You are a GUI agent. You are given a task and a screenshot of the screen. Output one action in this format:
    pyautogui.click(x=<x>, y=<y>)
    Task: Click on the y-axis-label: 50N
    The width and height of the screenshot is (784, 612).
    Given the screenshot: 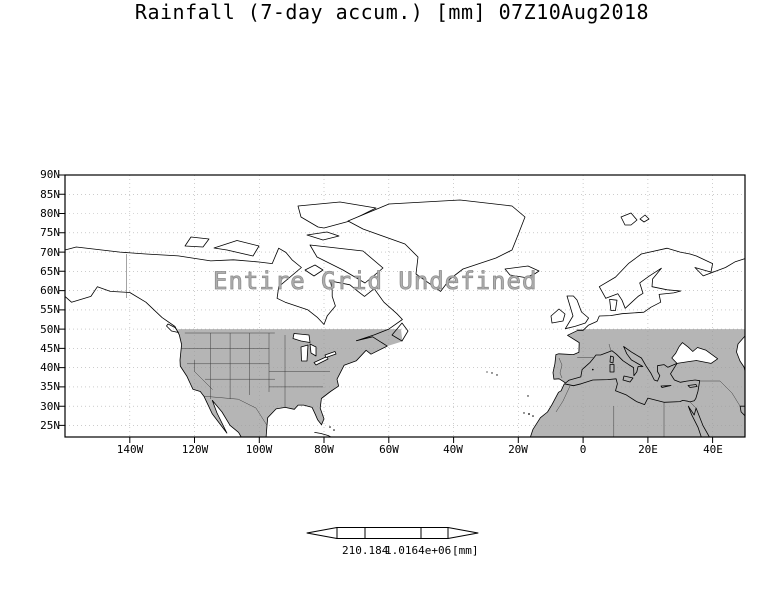 What is the action you would take?
    pyautogui.click(x=50, y=329)
    